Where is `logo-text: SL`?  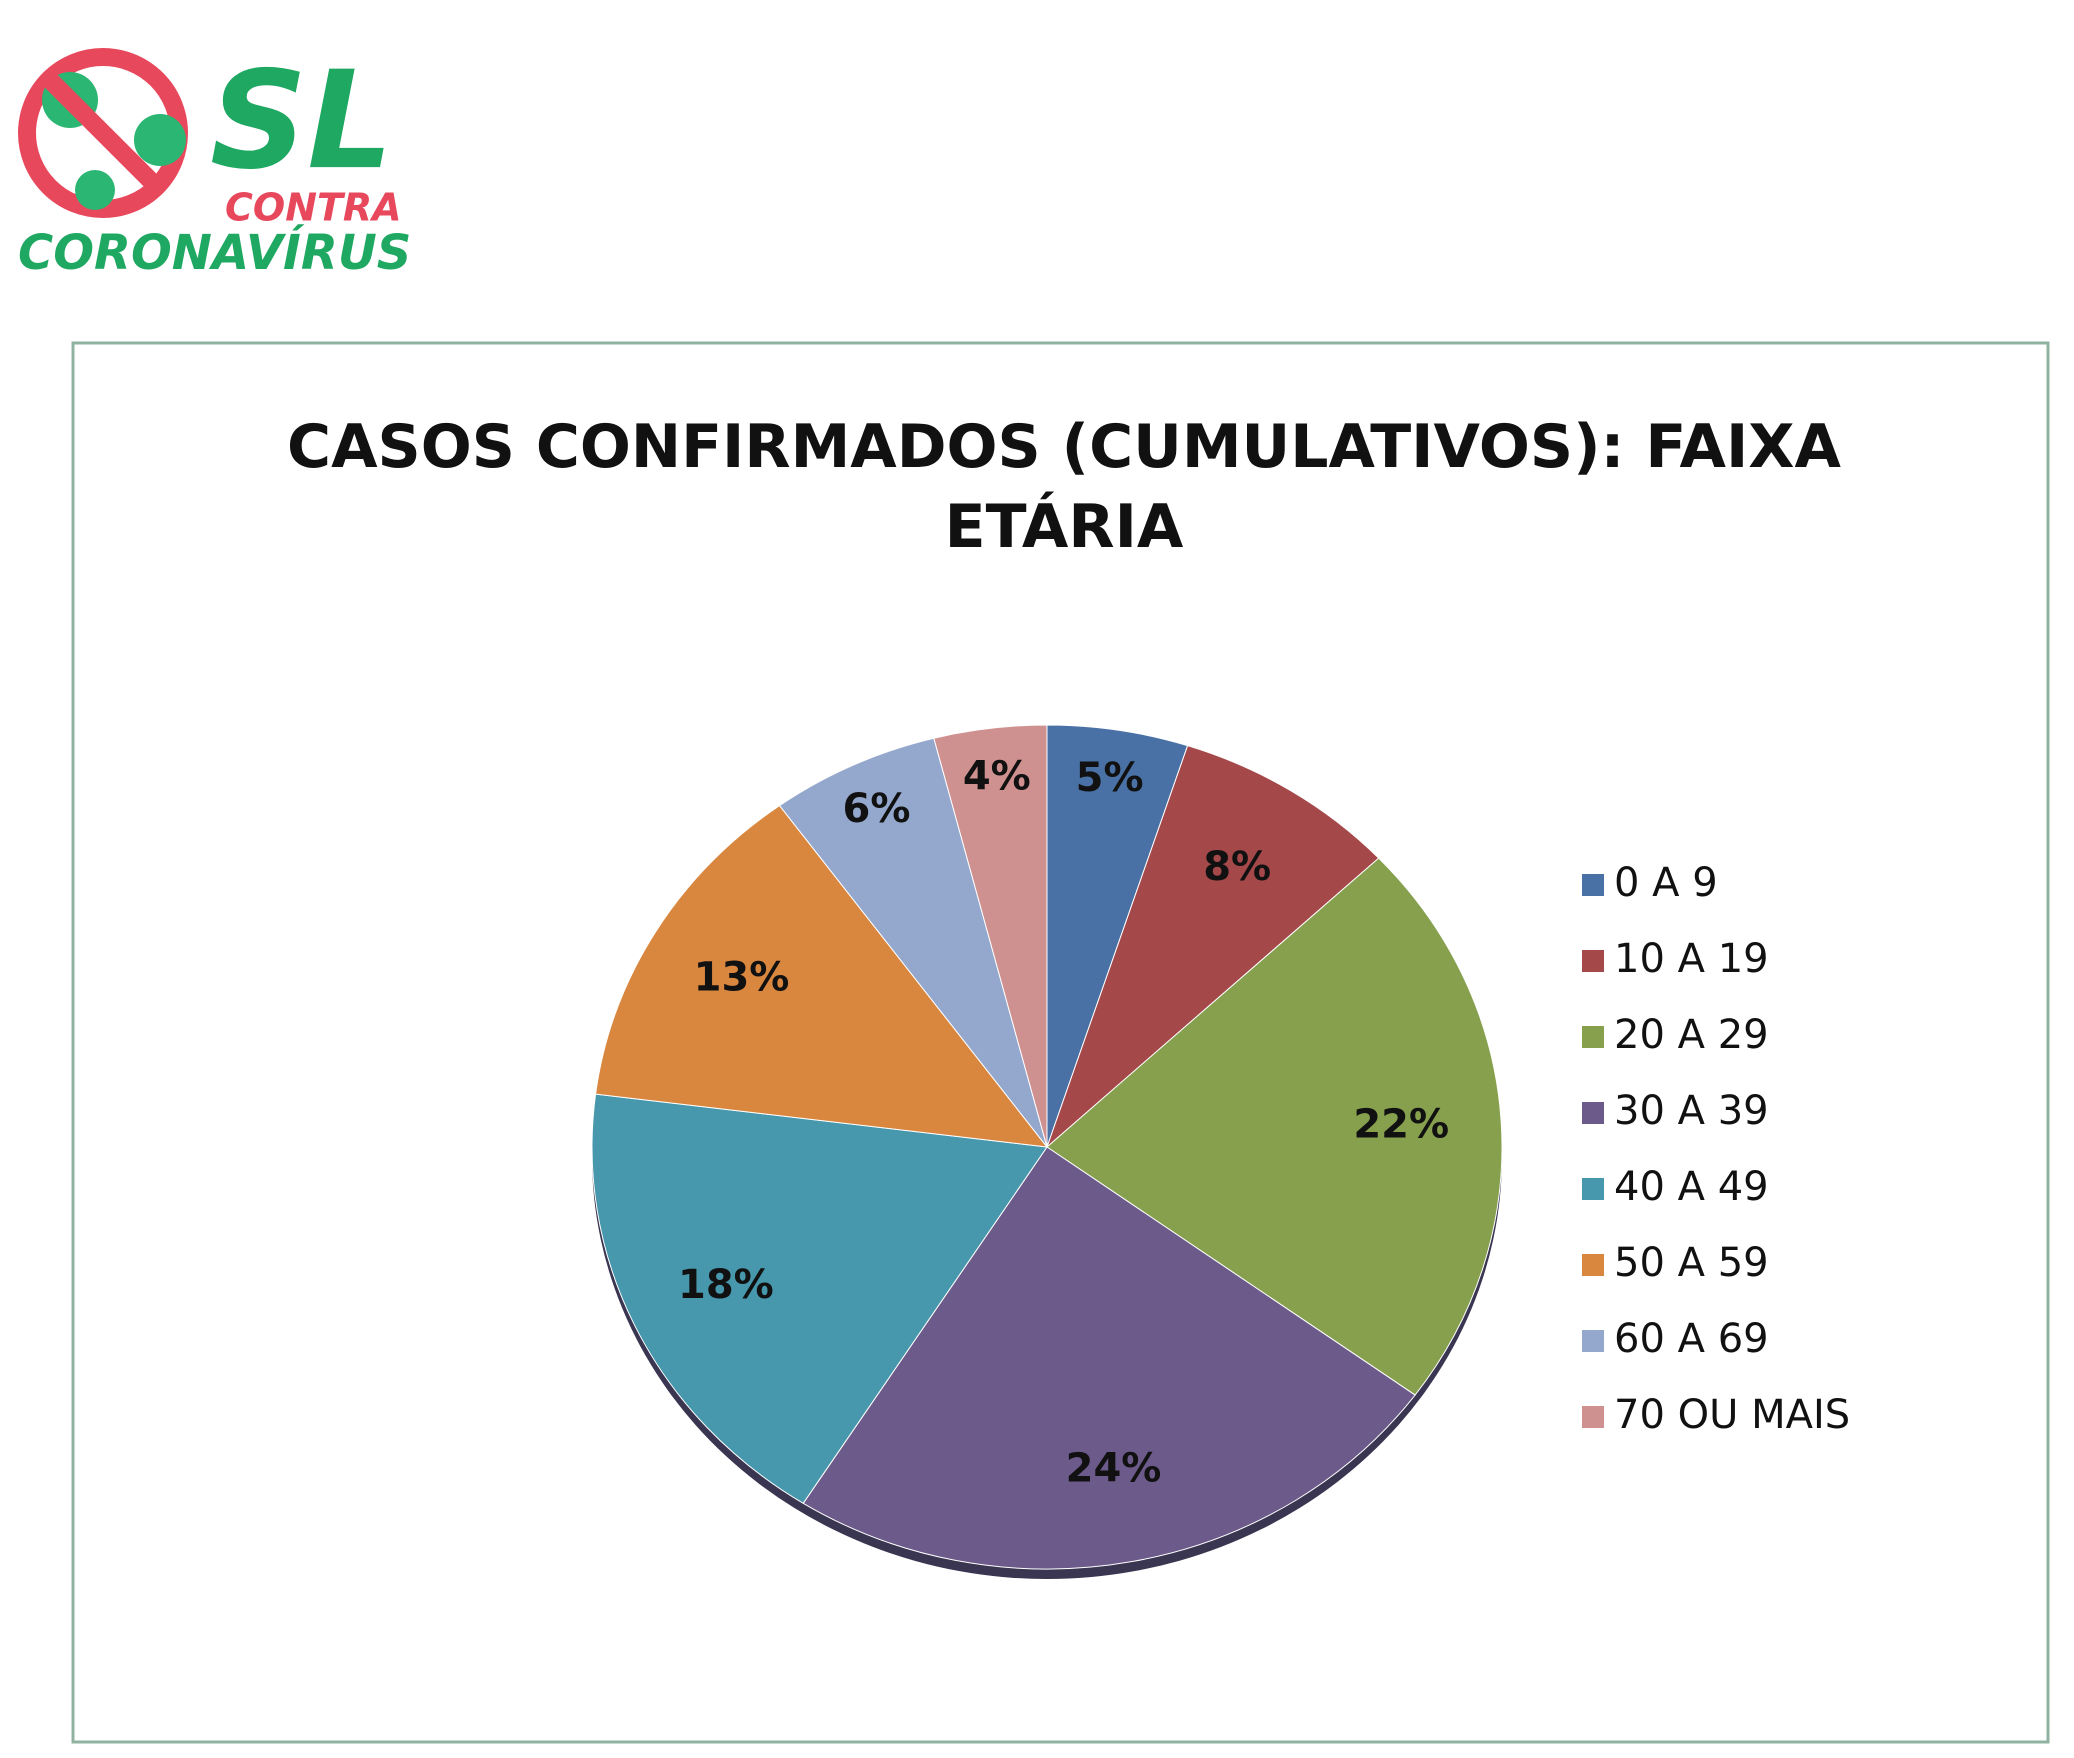
logo-text: SL is located at coordinates (301, 120).